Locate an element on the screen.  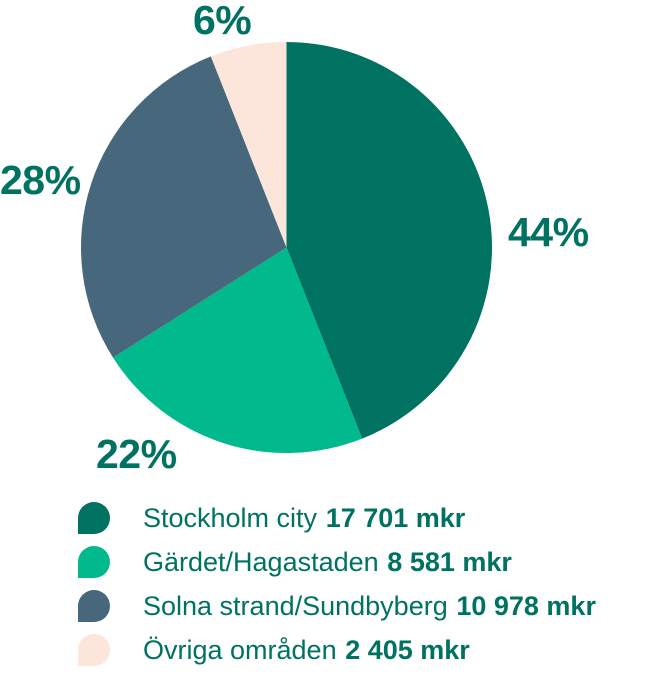
legend-label: Stockholm city is located at coordinates (230, 517).